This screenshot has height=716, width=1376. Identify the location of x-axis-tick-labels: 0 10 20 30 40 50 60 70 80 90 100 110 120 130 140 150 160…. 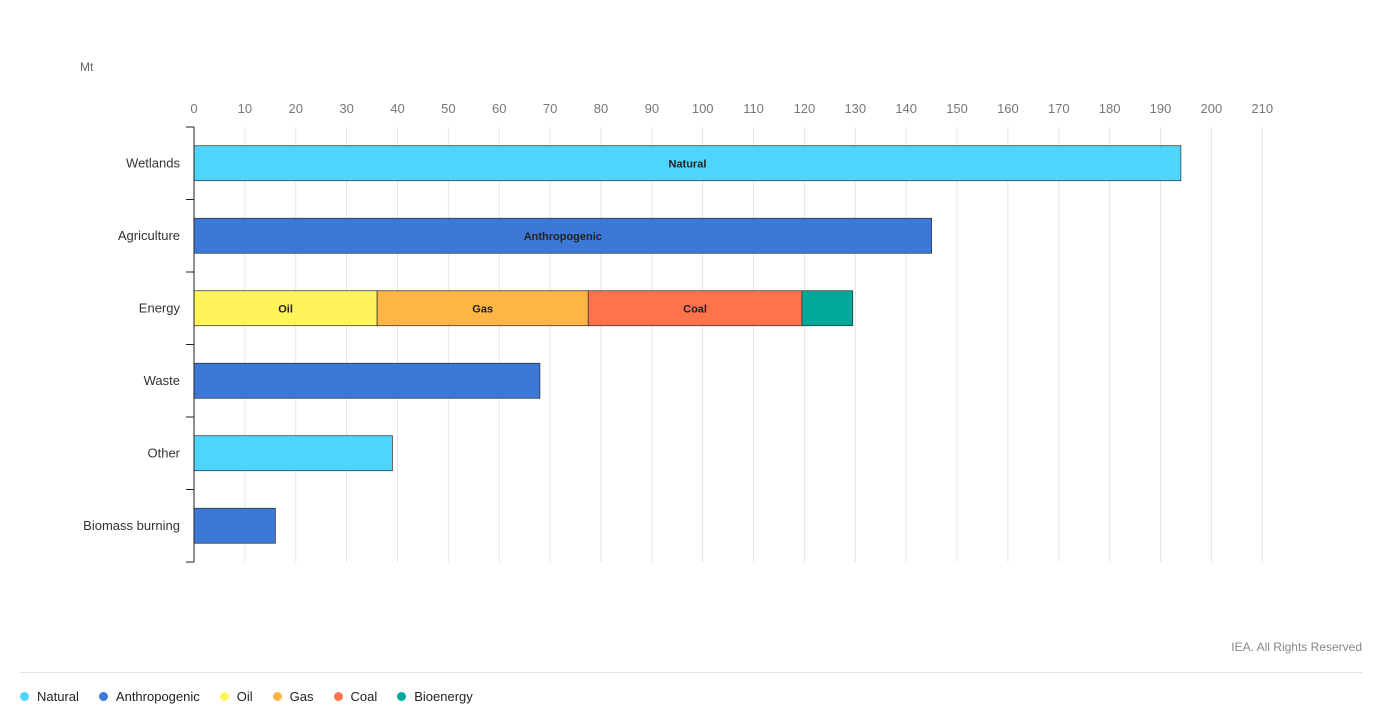
(731, 108).